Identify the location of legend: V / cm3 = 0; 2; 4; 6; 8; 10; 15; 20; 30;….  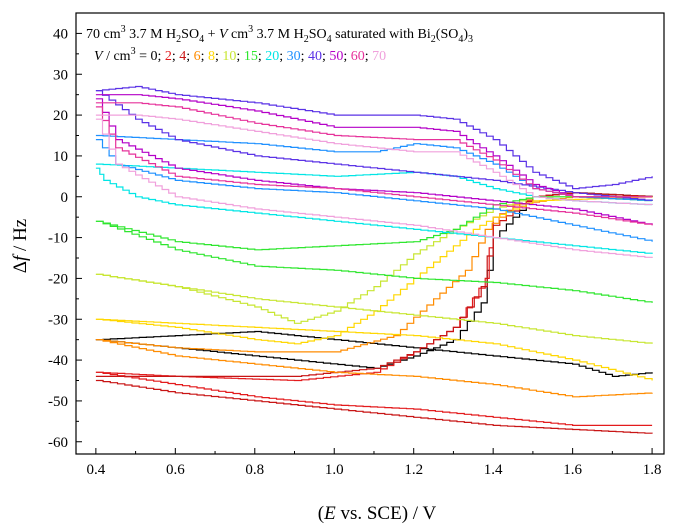
(240, 55).